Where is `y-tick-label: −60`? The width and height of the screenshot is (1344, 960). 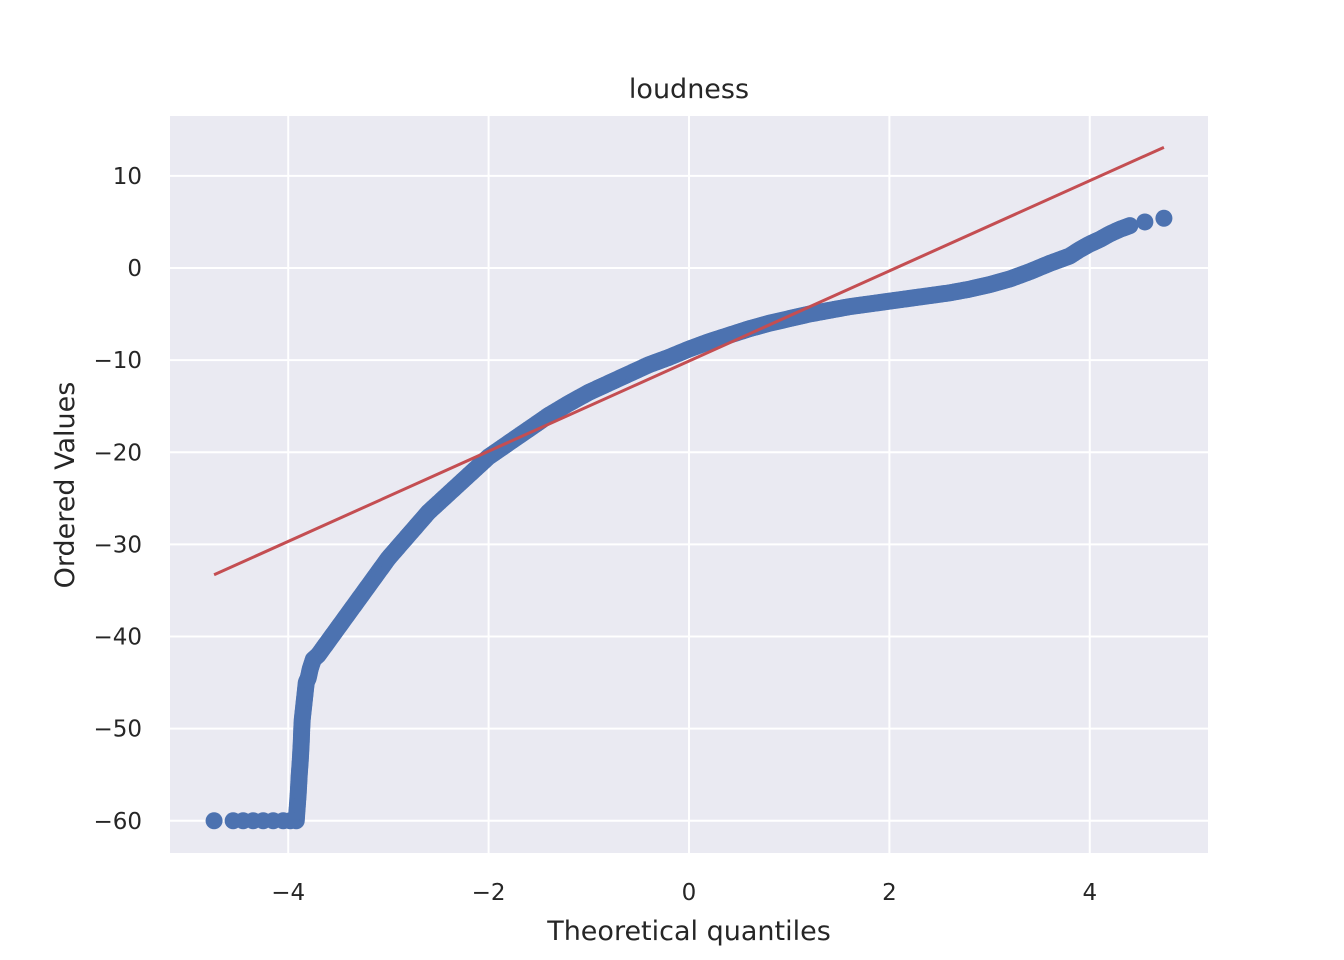 y-tick-label: −60 is located at coordinates (117, 822).